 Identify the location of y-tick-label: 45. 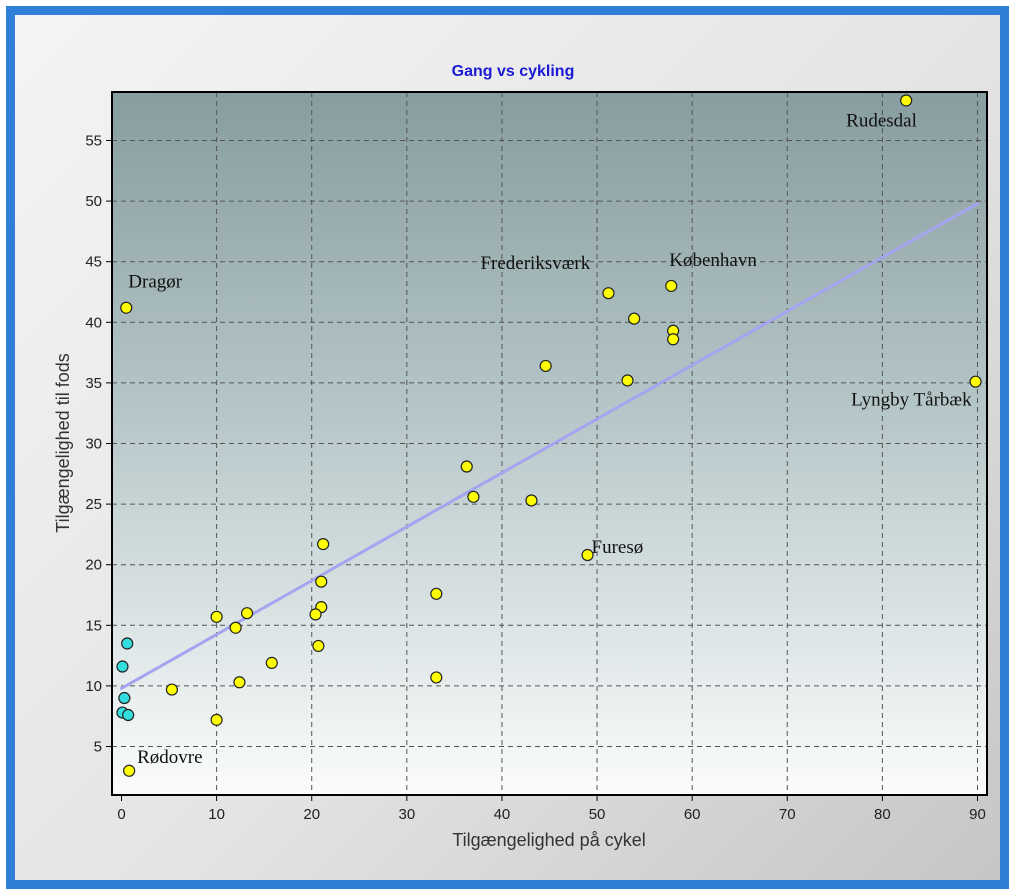
(93, 262).